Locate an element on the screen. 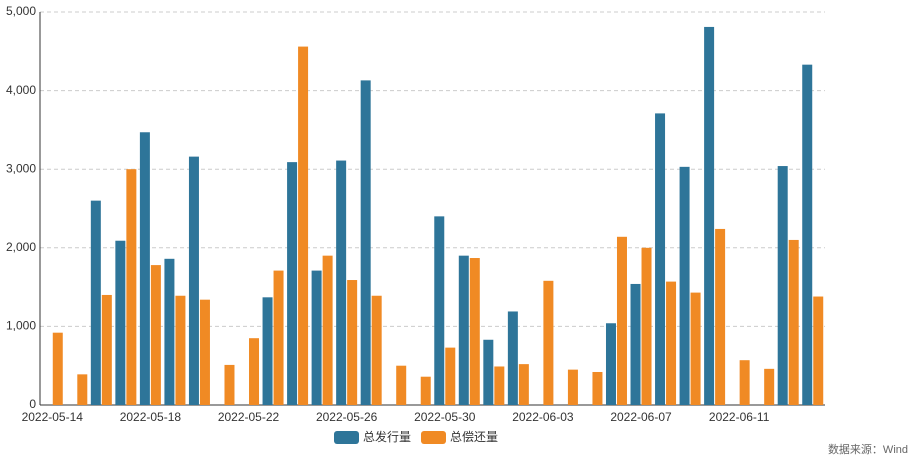 The width and height of the screenshot is (914, 459). y-tick-label: 0 is located at coordinates (32, 404).